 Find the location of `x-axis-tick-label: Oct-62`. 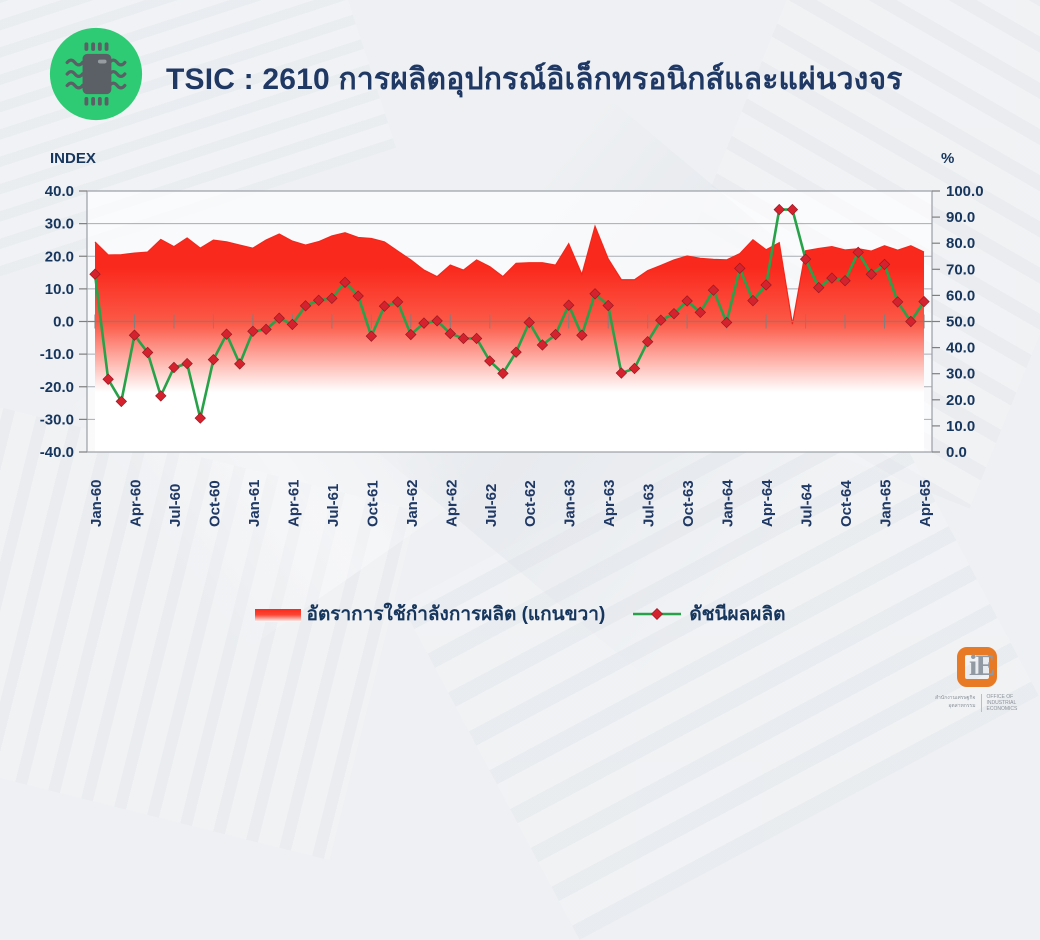

x-axis-tick-label: Oct-62 is located at coordinates (530, 503).